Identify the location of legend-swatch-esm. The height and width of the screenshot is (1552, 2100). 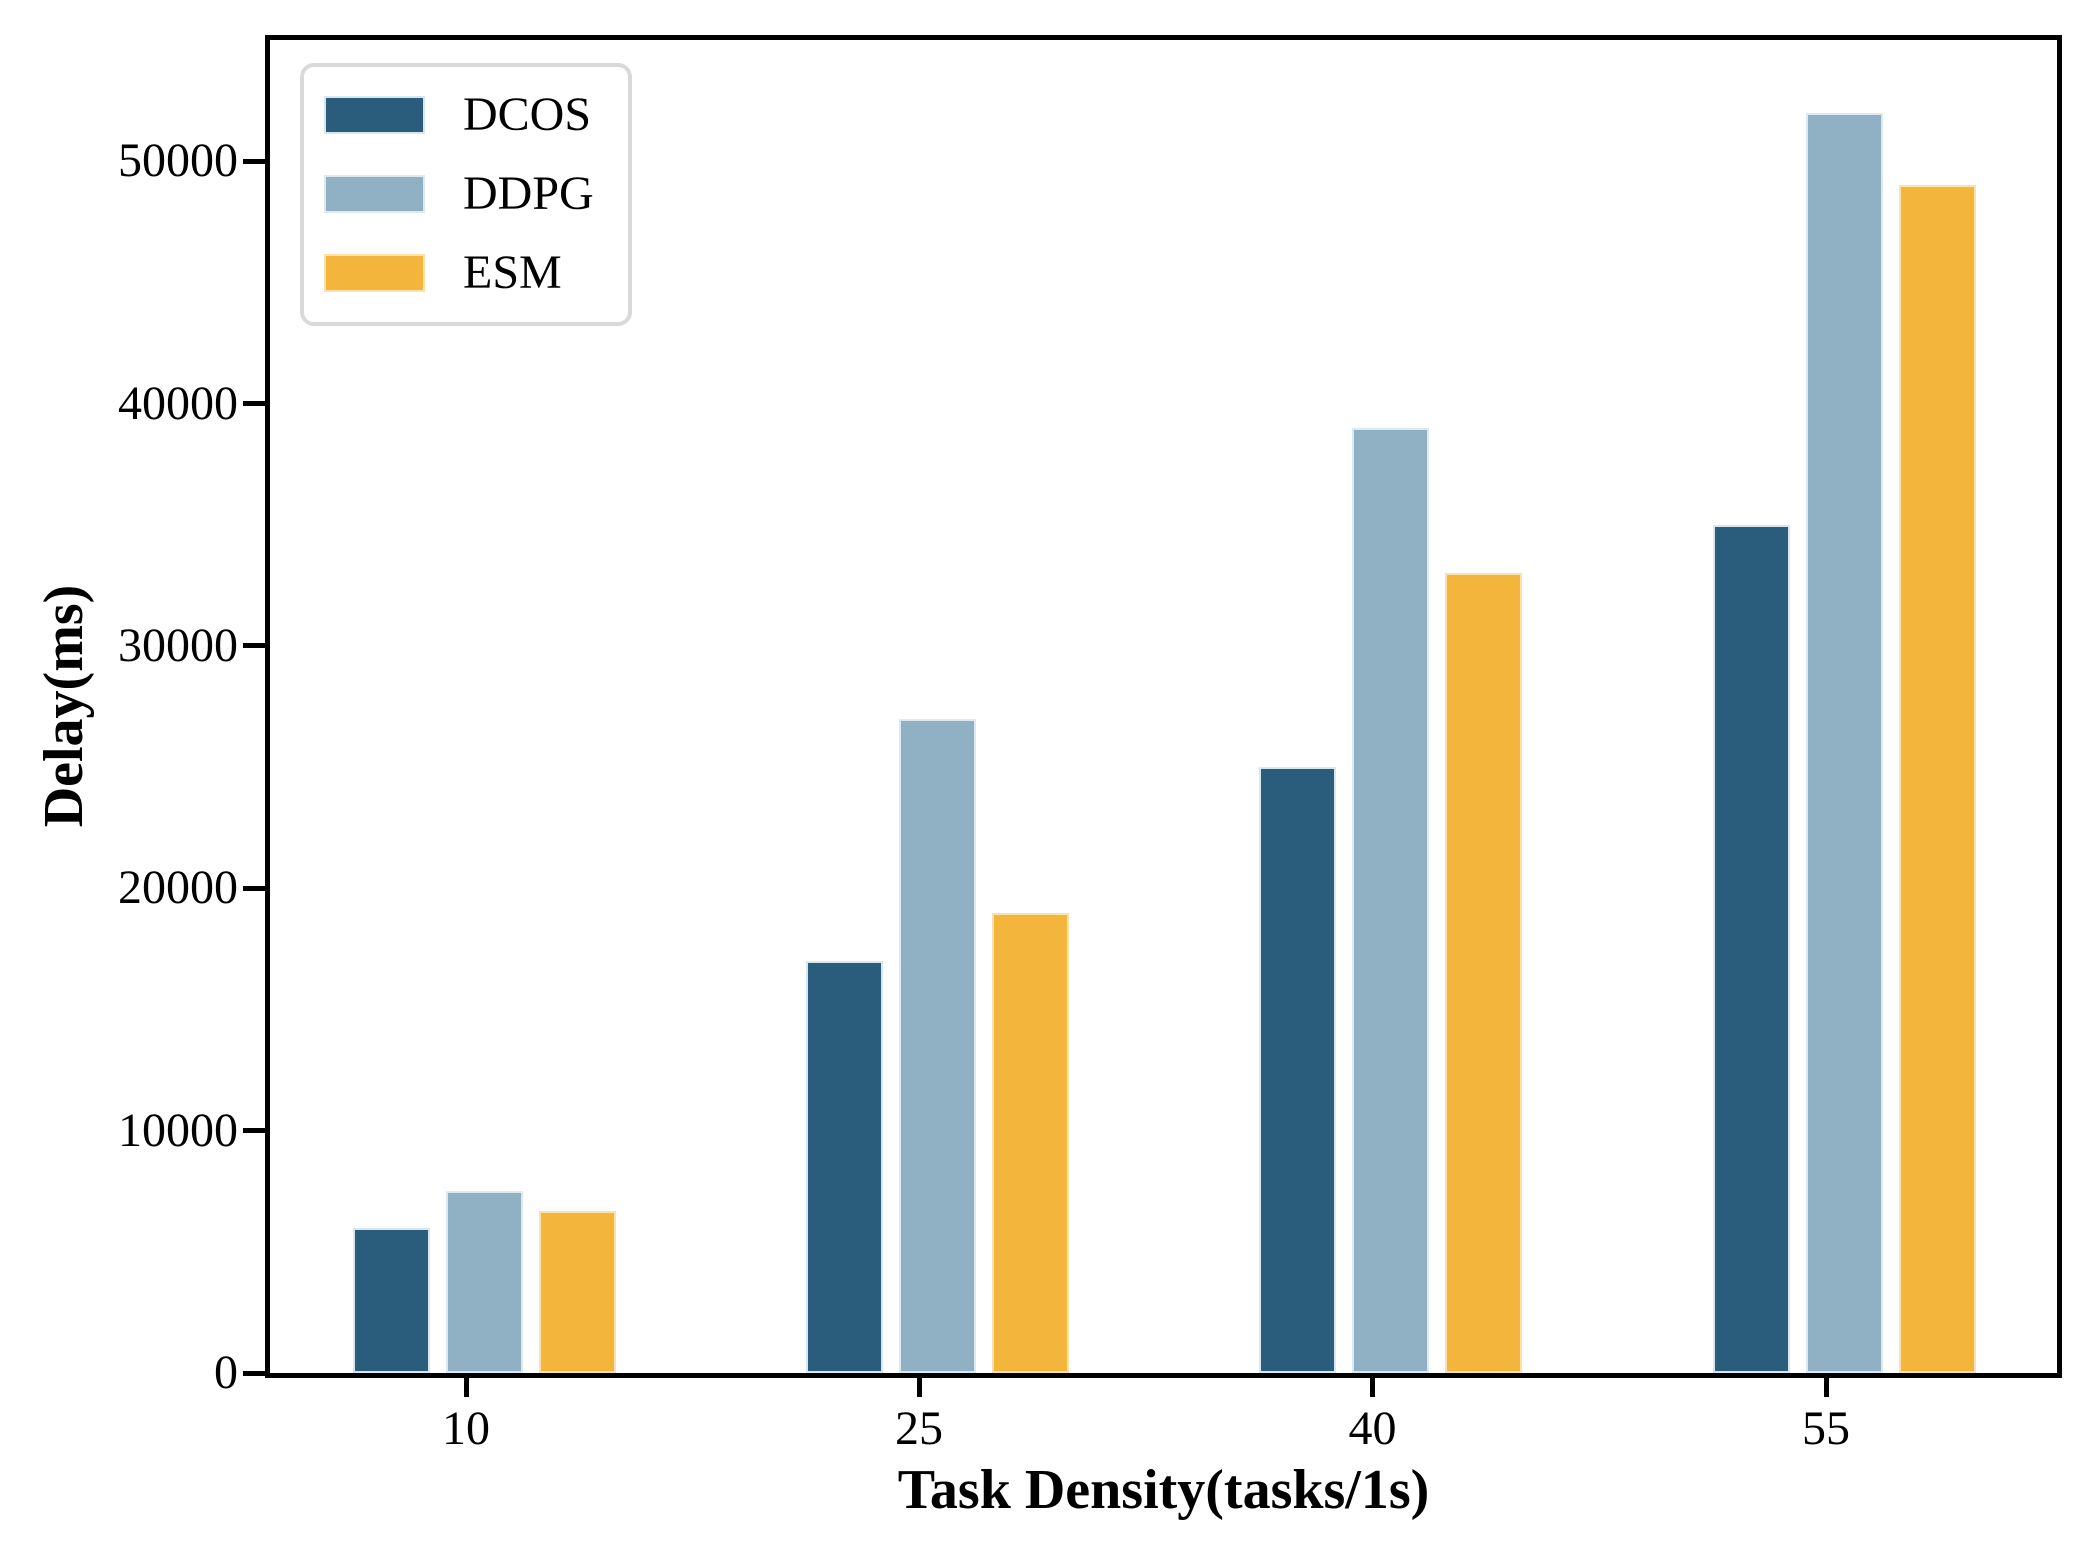
(374, 272).